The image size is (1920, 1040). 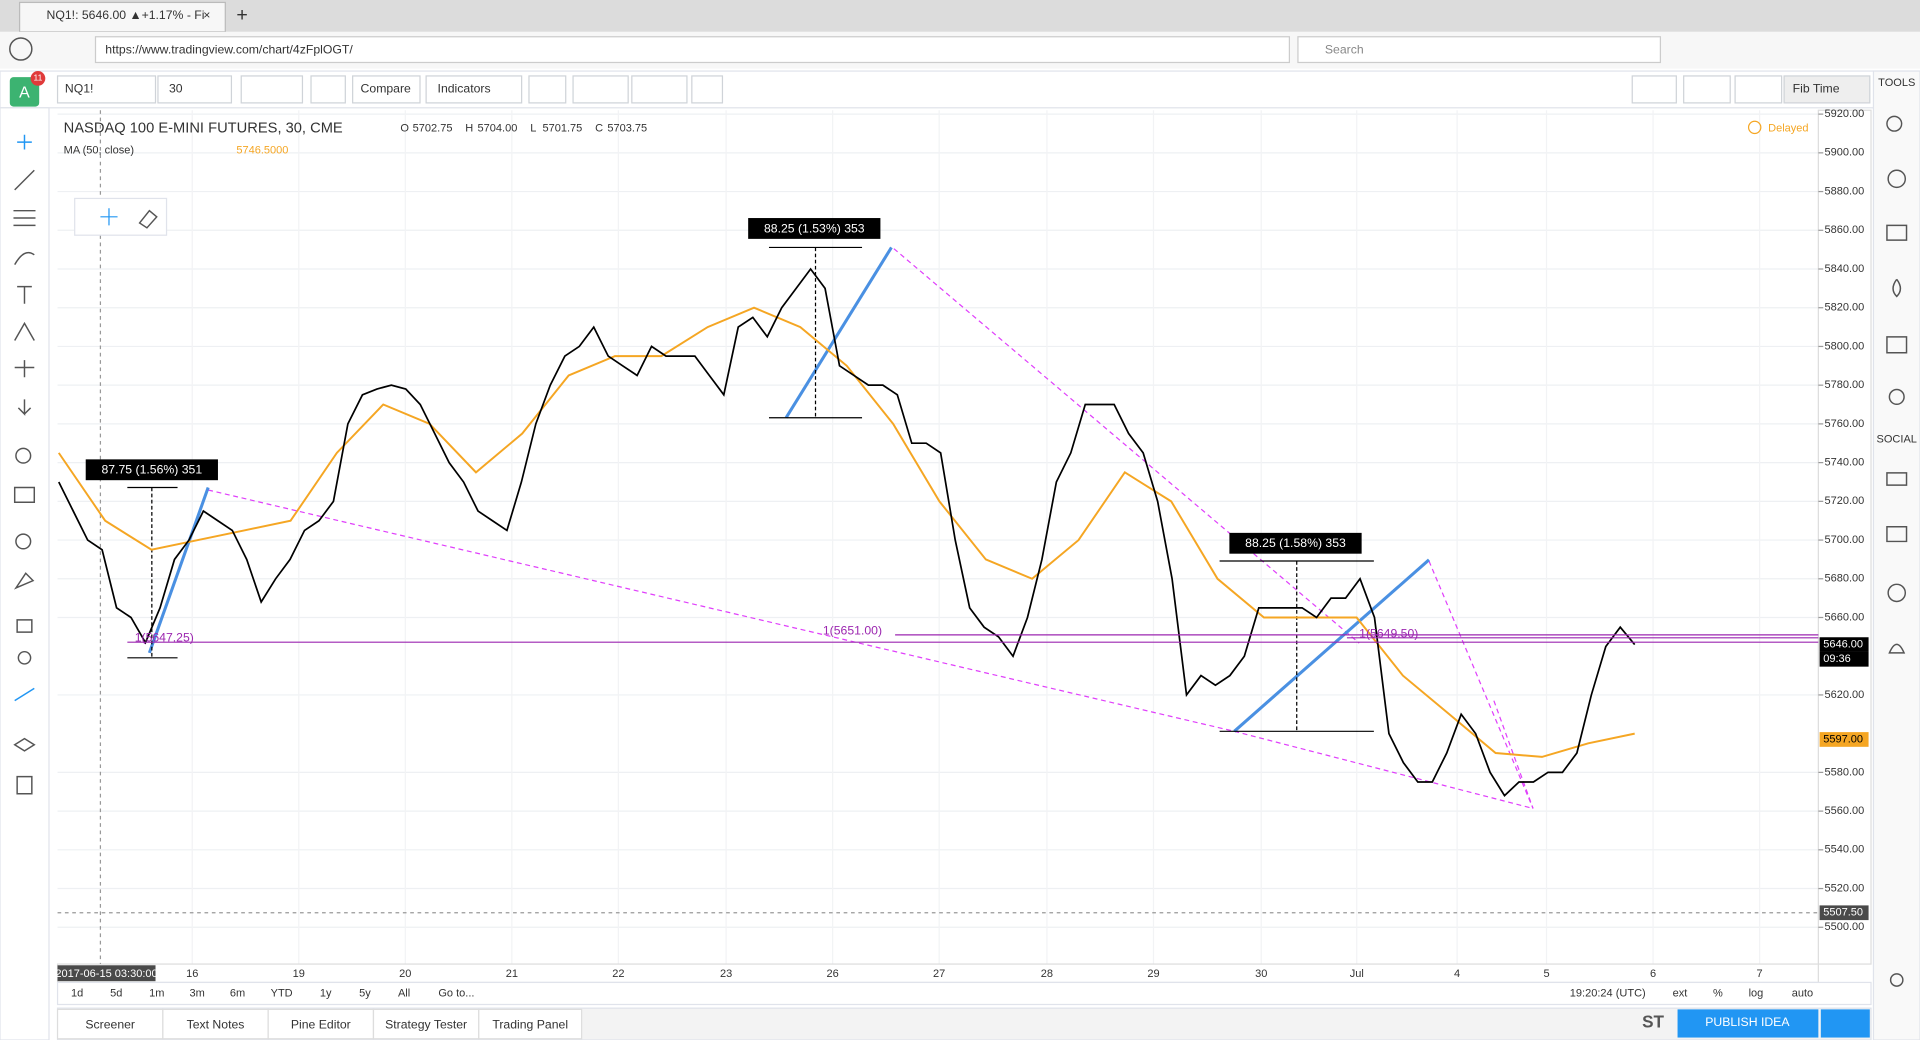 I want to click on st-button: ST, so click(x=1653, y=1021).